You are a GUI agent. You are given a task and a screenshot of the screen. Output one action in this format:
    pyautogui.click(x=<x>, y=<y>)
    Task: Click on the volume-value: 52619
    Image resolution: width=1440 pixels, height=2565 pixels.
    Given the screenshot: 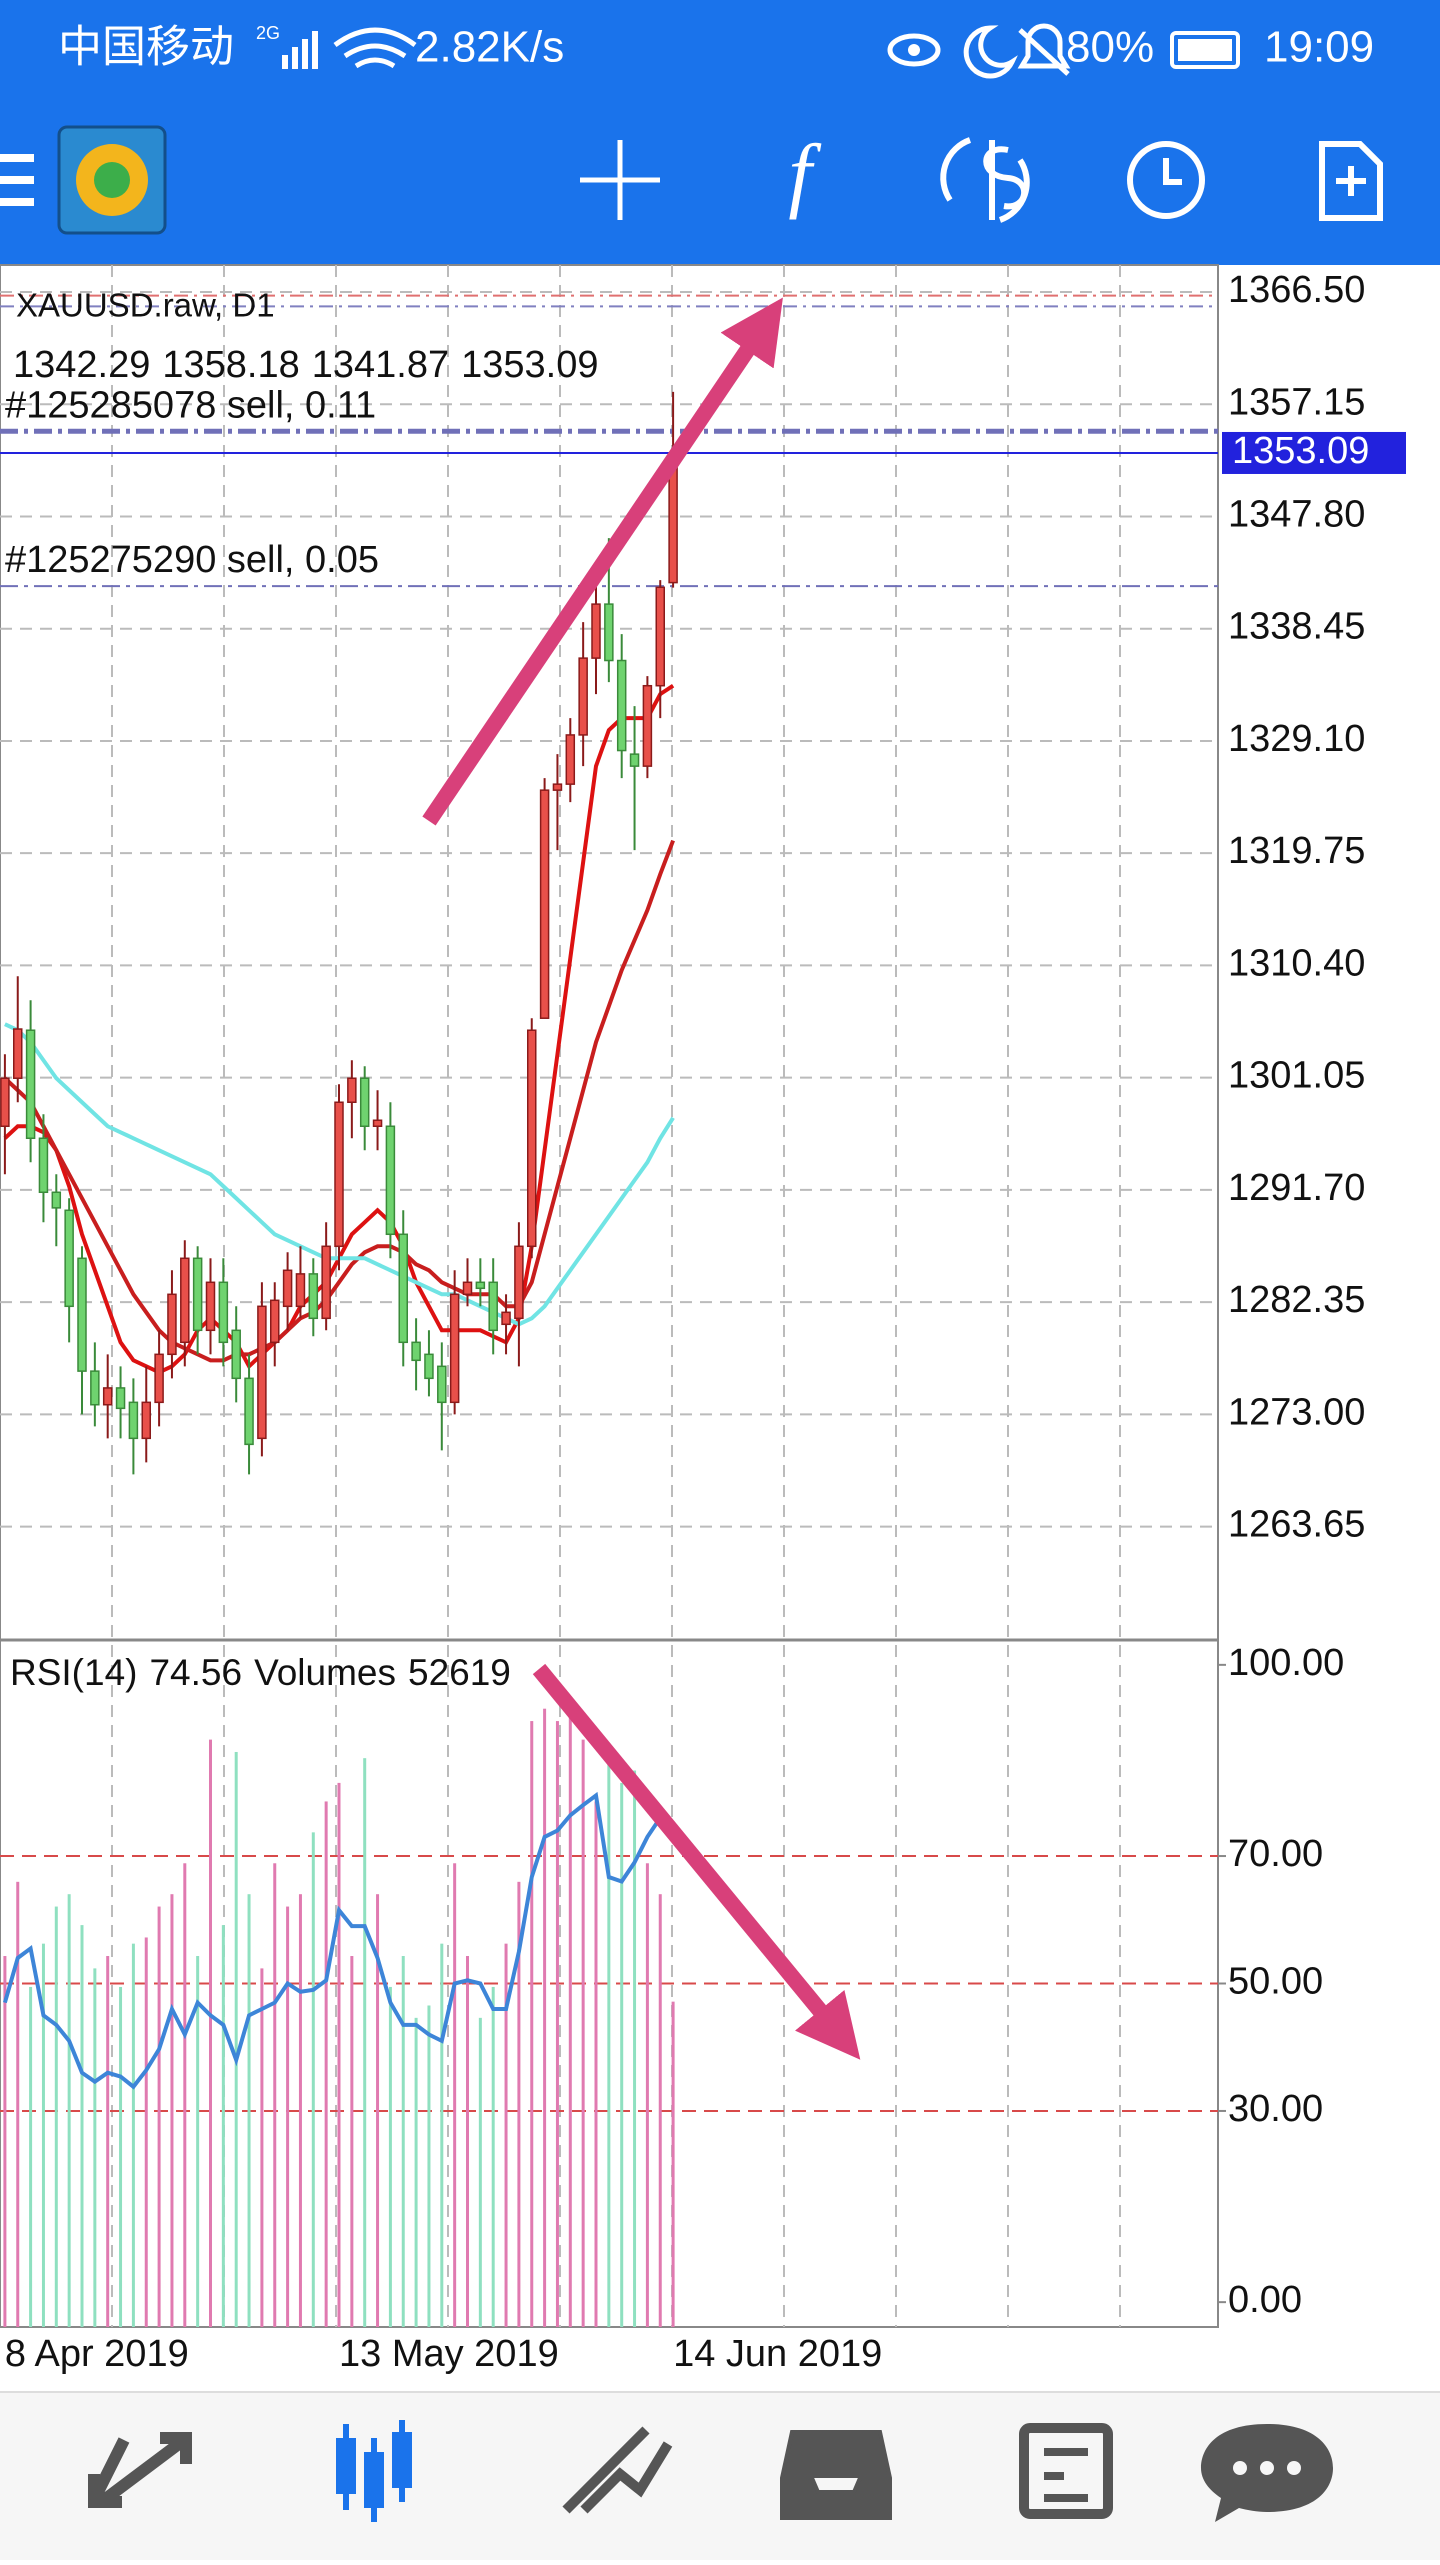 What is the action you would take?
    pyautogui.click(x=459, y=1672)
    